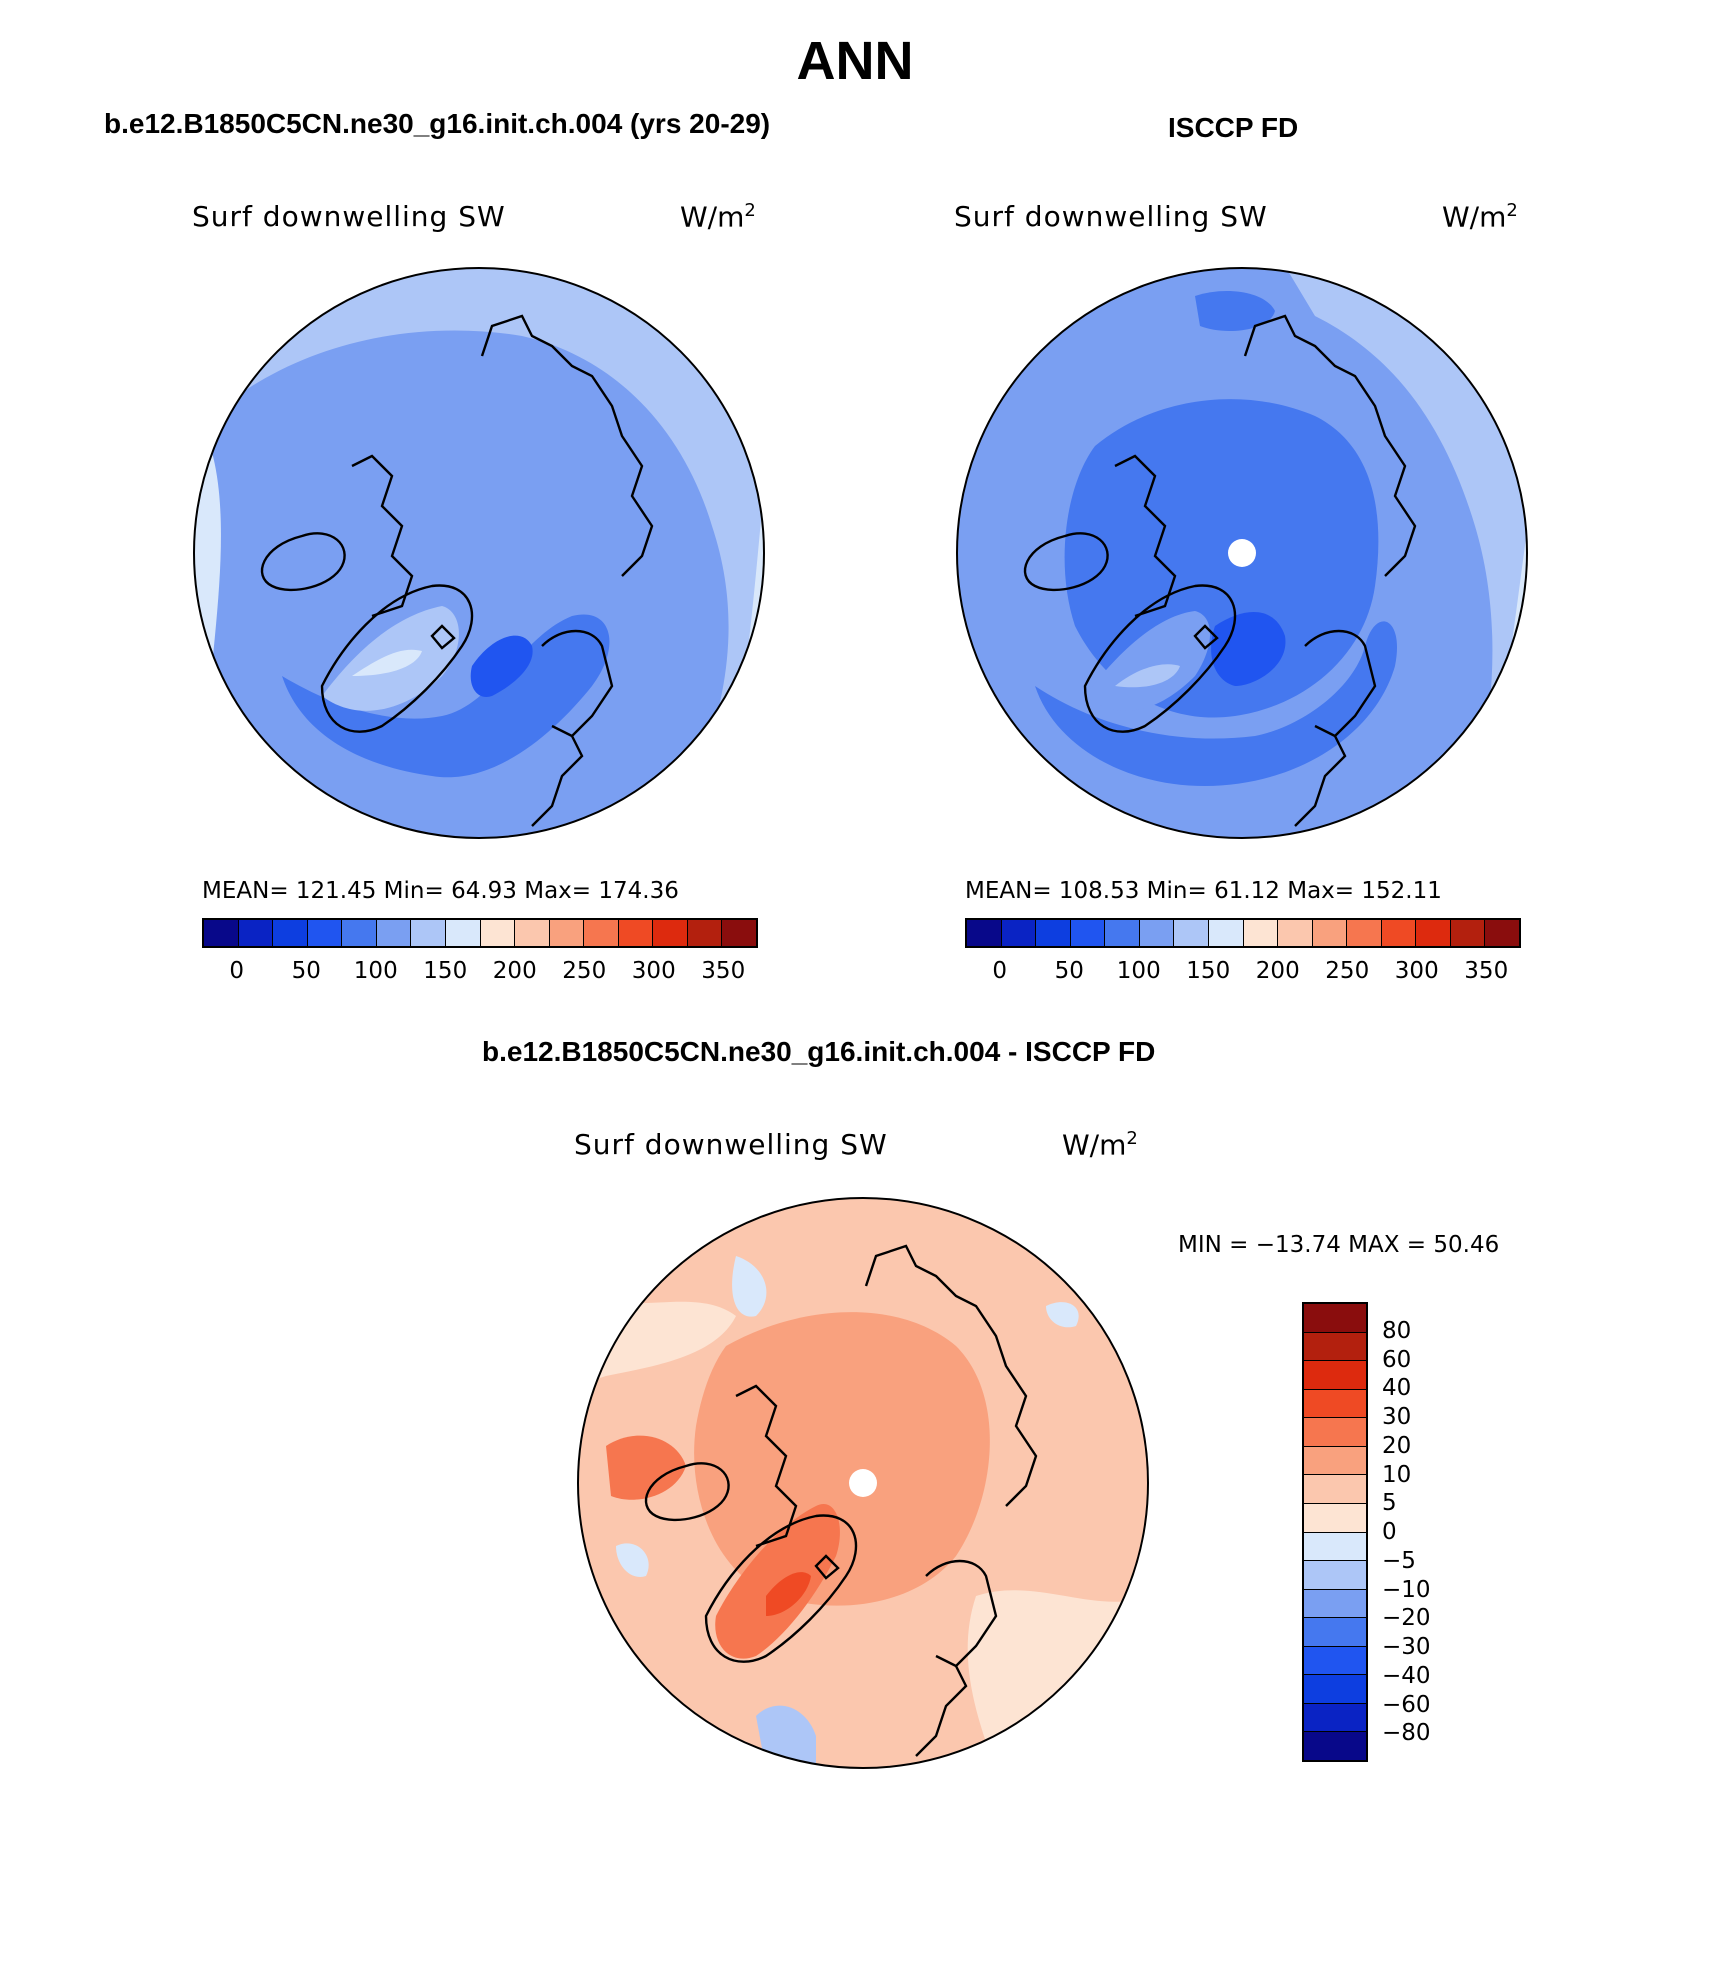  I want to click on panel-1-colorbar, so click(480, 933).